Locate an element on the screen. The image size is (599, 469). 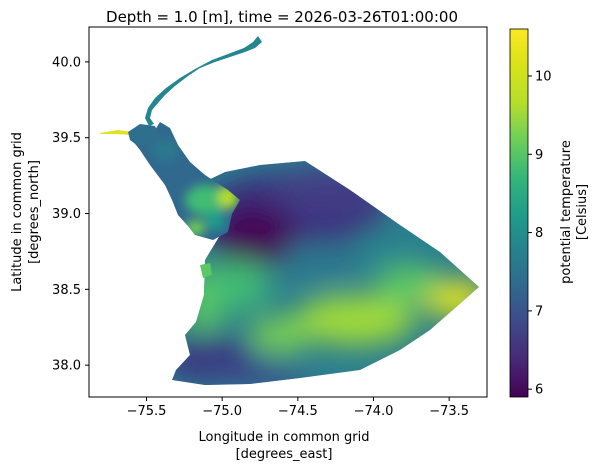
x-tick-label: −75.0 is located at coordinates (222, 411).